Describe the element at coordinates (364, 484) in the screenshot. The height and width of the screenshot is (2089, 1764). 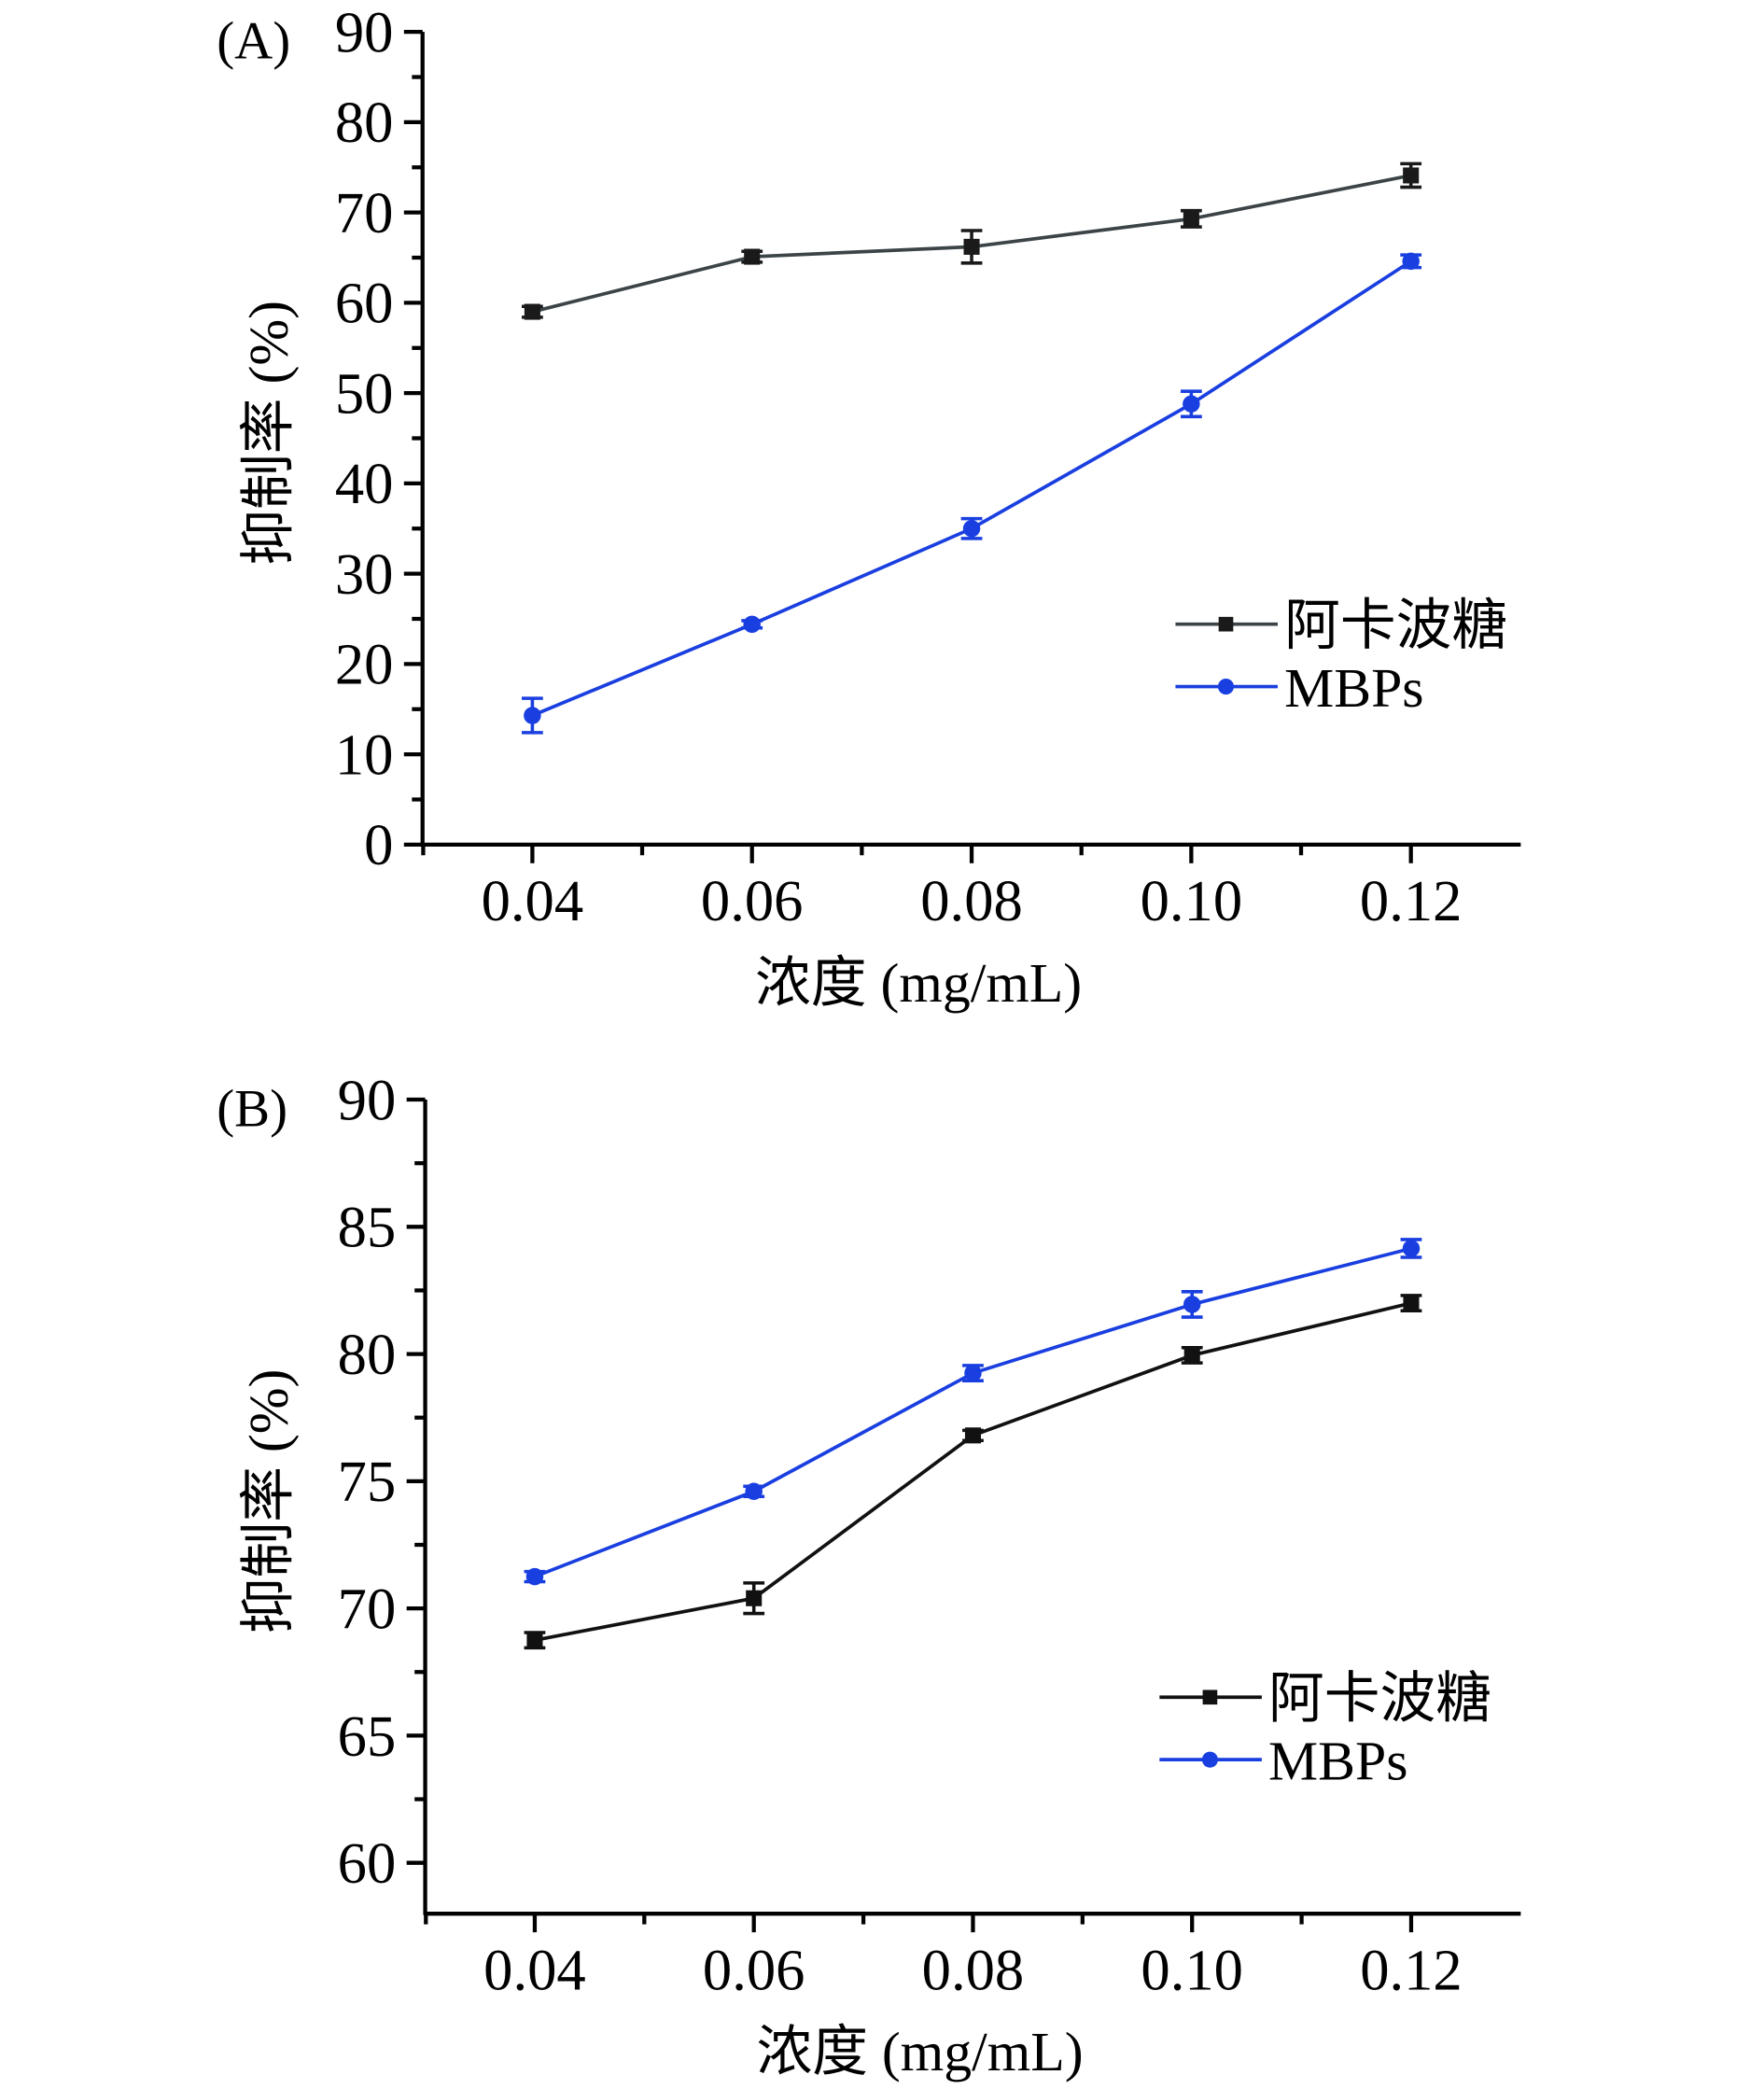
I see `y-tick-label: 40` at that location.